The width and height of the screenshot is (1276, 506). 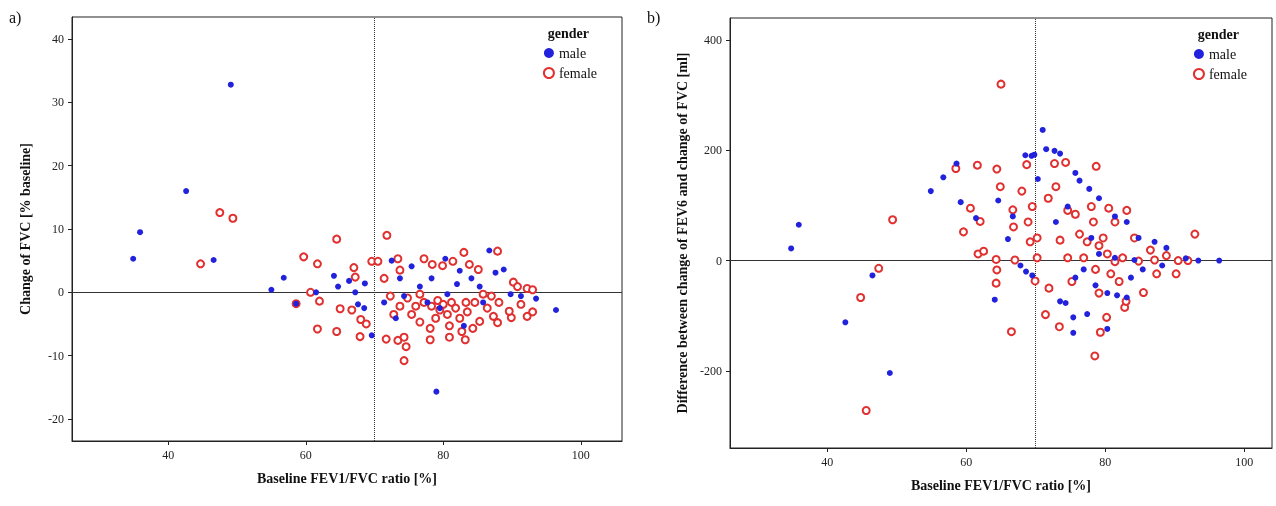 What do you see at coordinates (713, 40) in the screenshot?
I see `y-tick-label: 400` at bounding box center [713, 40].